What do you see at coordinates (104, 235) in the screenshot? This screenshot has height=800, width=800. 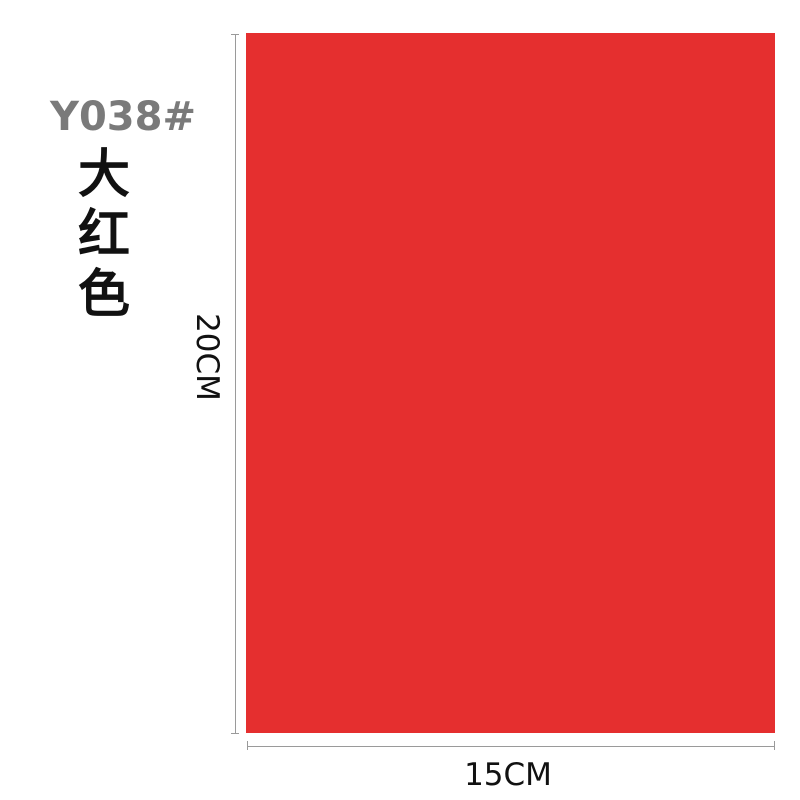 I see `color-name: 大红色` at bounding box center [104, 235].